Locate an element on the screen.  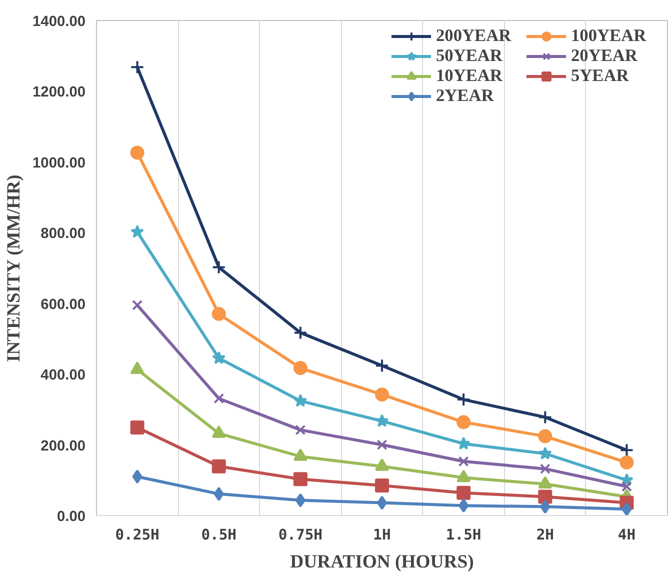
legend-label: 2YEAR is located at coordinates (465, 96).